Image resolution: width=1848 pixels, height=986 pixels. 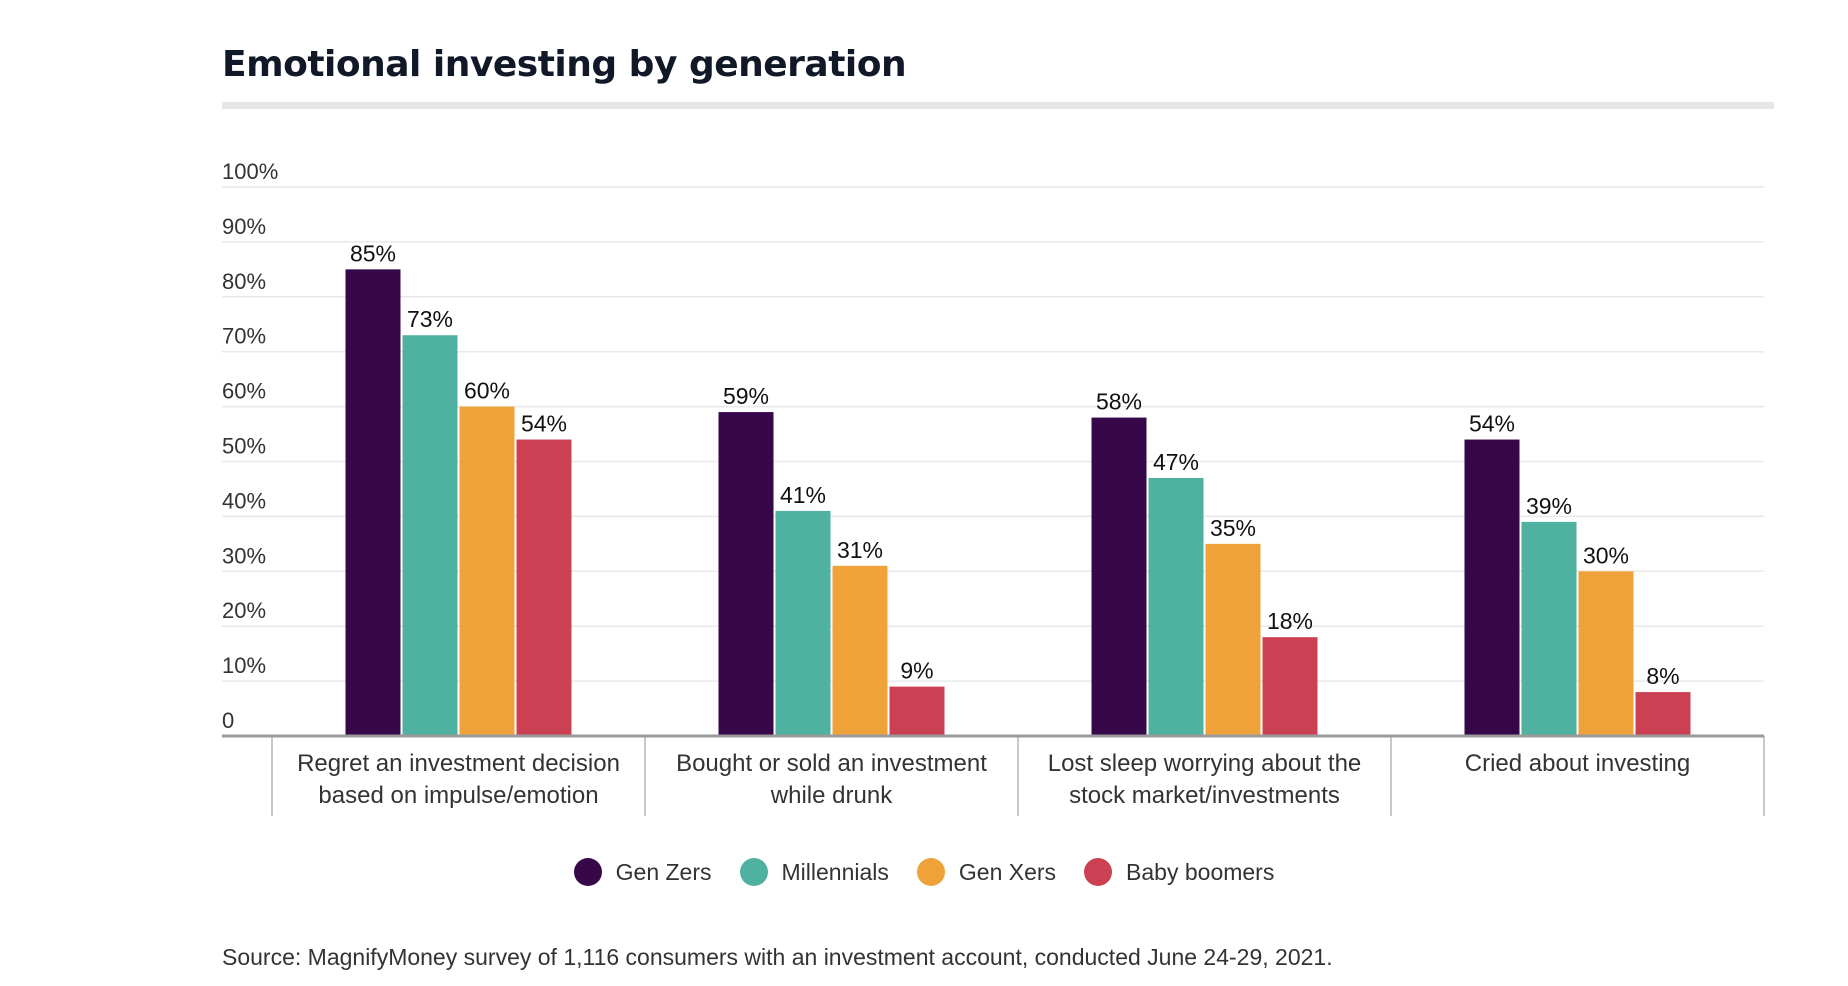 I want to click on legend-label: Gen Zers, so click(x=663, y=871).